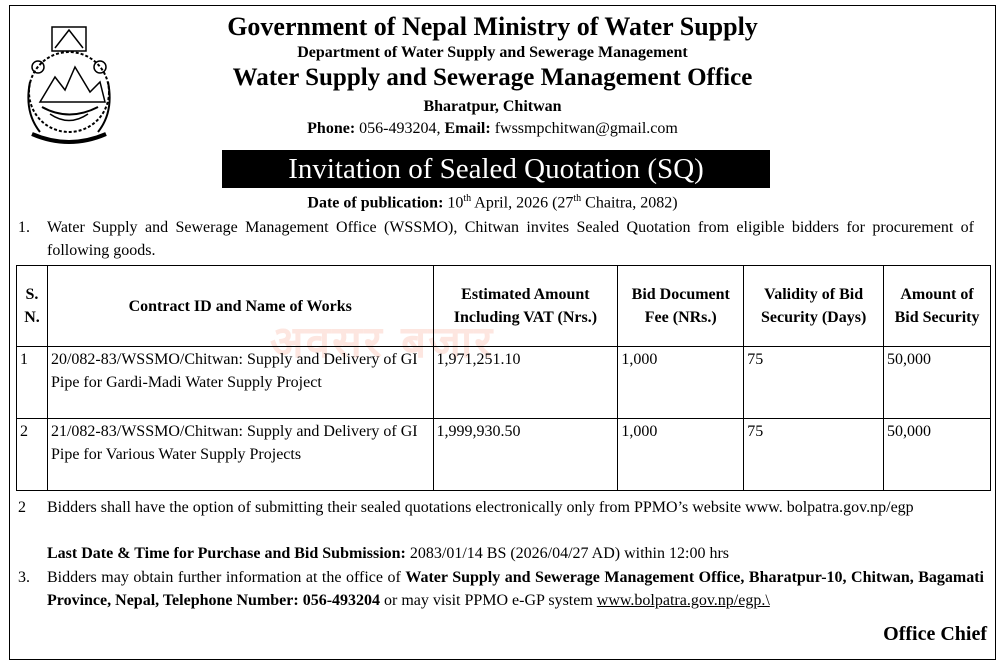  What do you see at coordinates (24, 227) in the screenshot?
I see `item-1-number: 1.` at bounding box center [24, 227].